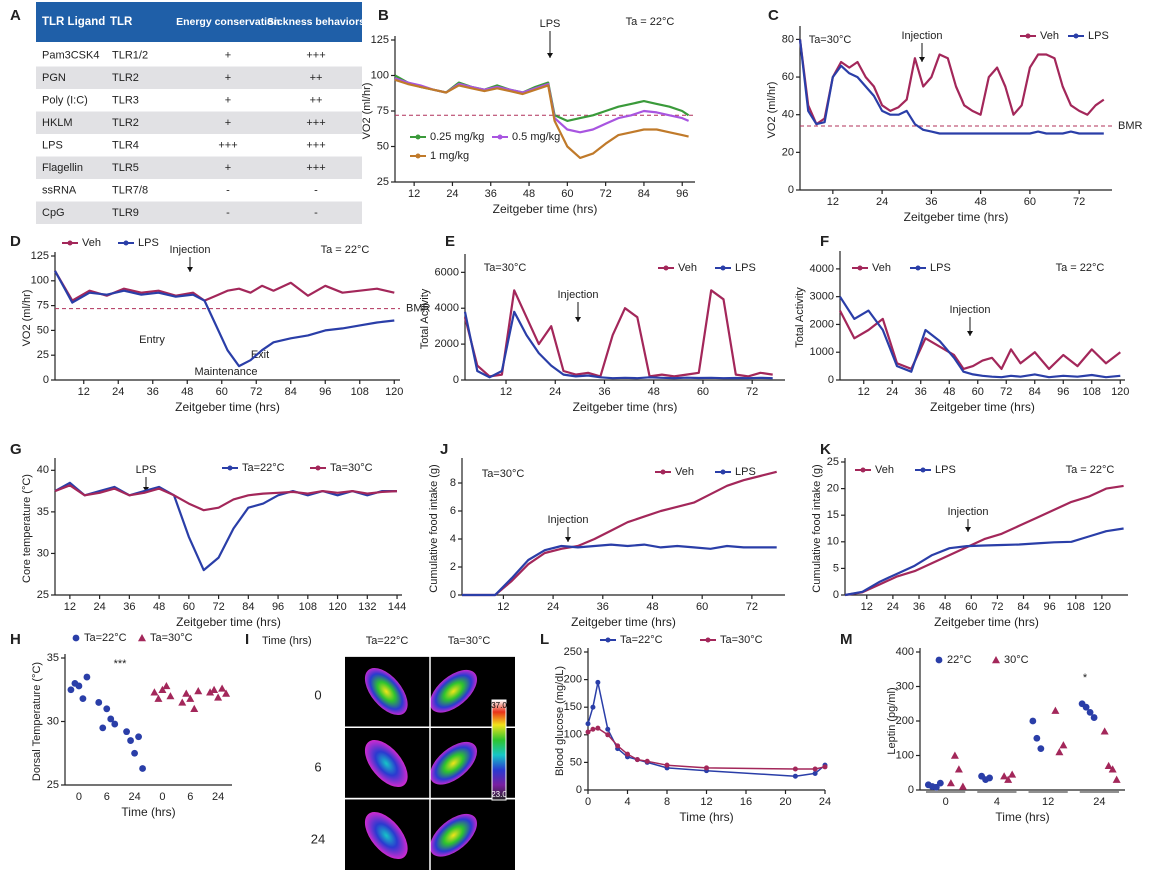 This screenshot has height=871, width=1165. What do you see at coordinates (27, 528) in the screenshot?
I see `y-axis-label: Core temperature (°C)` at bounding box center [27, 528].